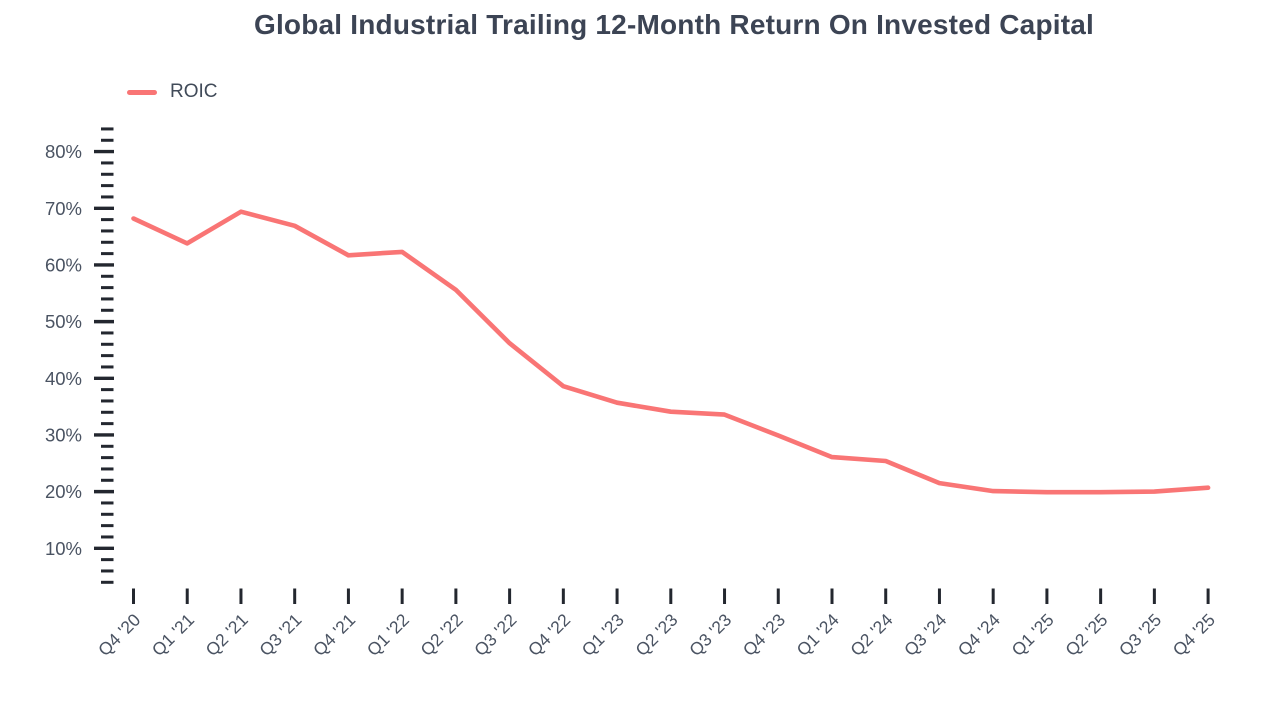 Image resolution: width=1280 pixels, height=720 pixels. Describe the element at coordinates (173, 635) in the screenshot. I see `x-axis-tick-label: Q1 '21` at that location.